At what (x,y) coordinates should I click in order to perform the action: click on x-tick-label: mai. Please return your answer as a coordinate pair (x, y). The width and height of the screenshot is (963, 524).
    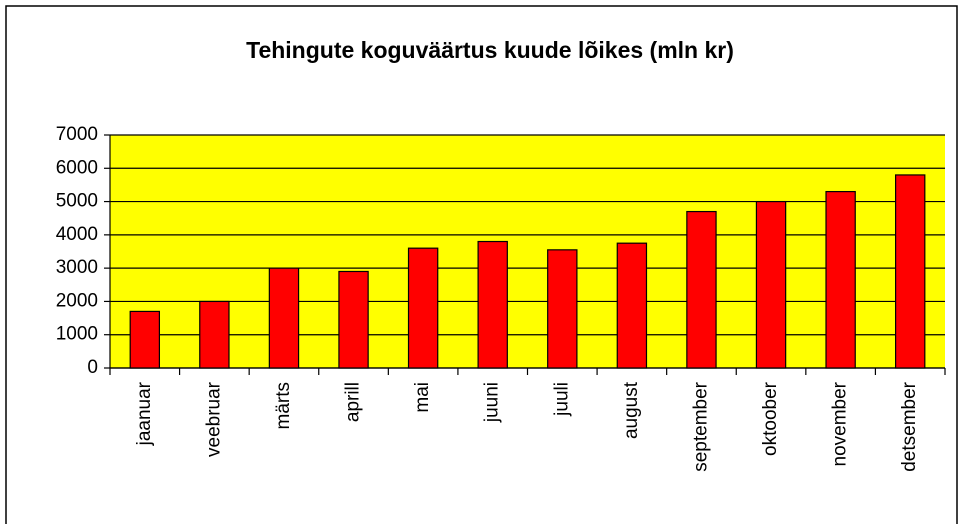
    Looking at the image, I should click on (422, 397).